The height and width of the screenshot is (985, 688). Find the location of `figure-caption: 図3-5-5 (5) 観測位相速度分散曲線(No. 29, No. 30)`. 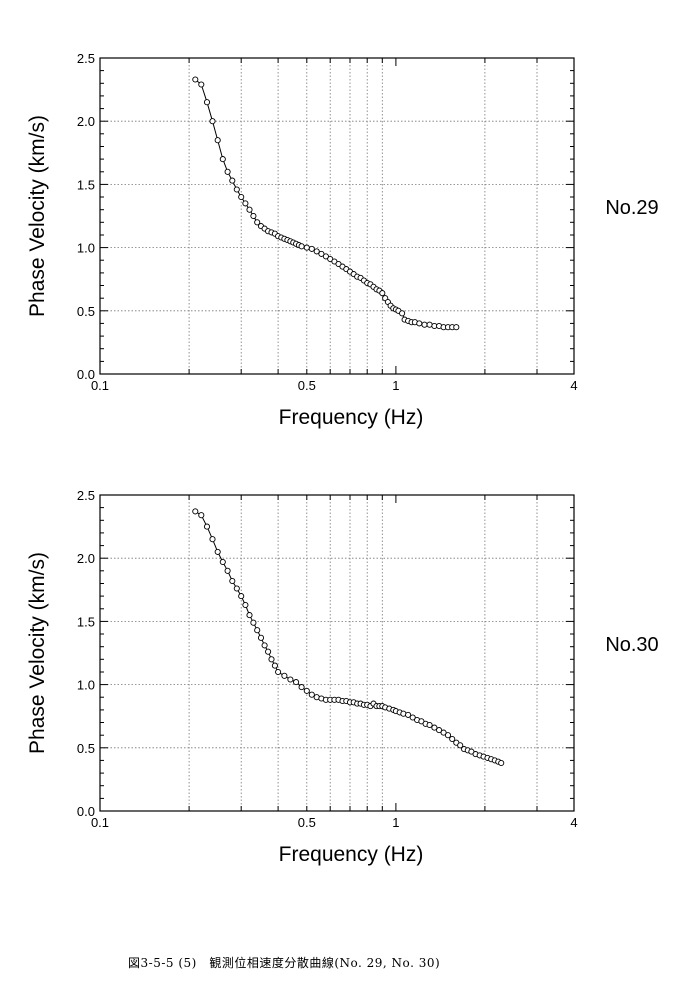

figure-caption: 図3-5-5 (5) 観測位相速度分散曲線(No. 29, No. 30) is located at coordinates (284, 963).